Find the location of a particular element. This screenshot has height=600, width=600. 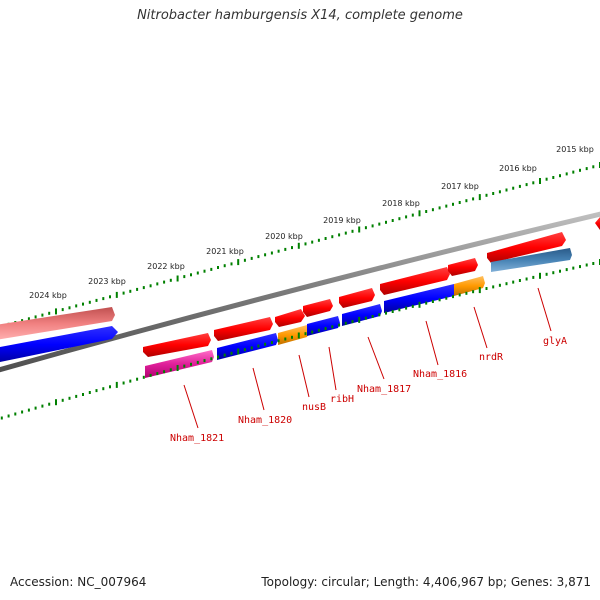

kbp-label: 2018 kbp is located at coordinates (401, 203).